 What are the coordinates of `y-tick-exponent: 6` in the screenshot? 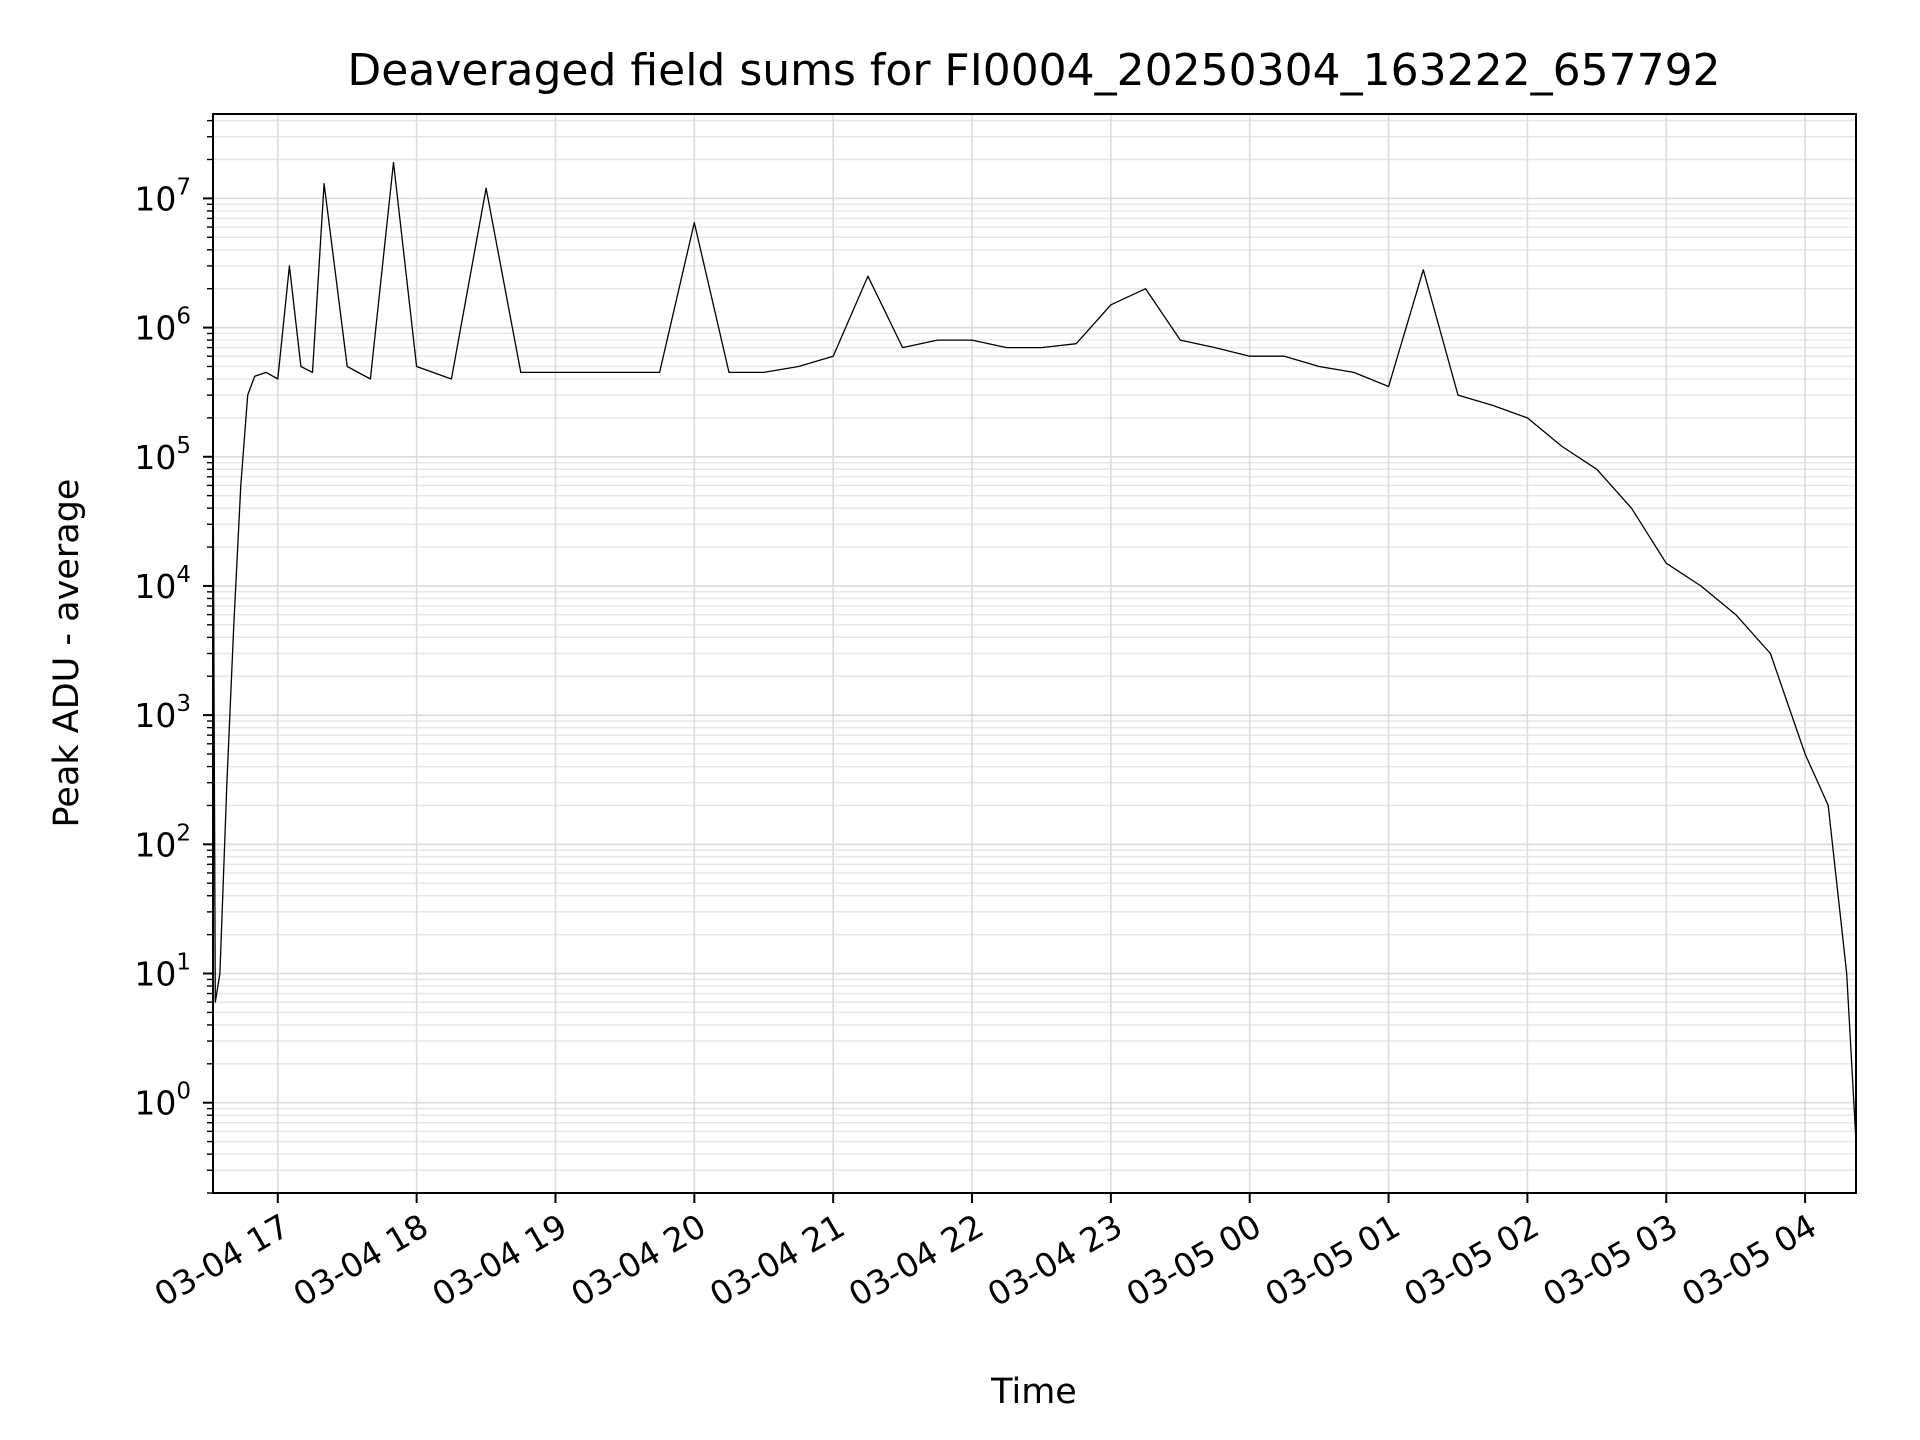 It's located at (183, 317).